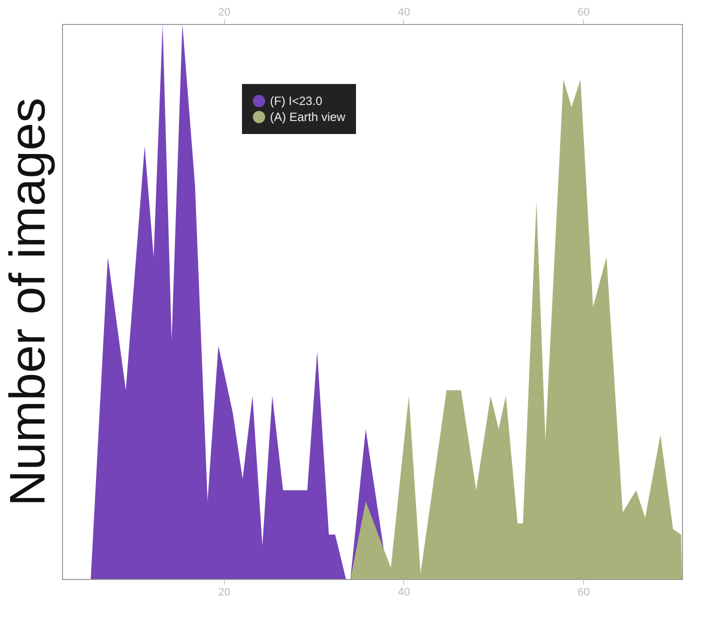  What do you see at coordinates (296, 101) in the screenshot?
I see `legend-label: (F) I<23.0` at bounding box center [296, 101].